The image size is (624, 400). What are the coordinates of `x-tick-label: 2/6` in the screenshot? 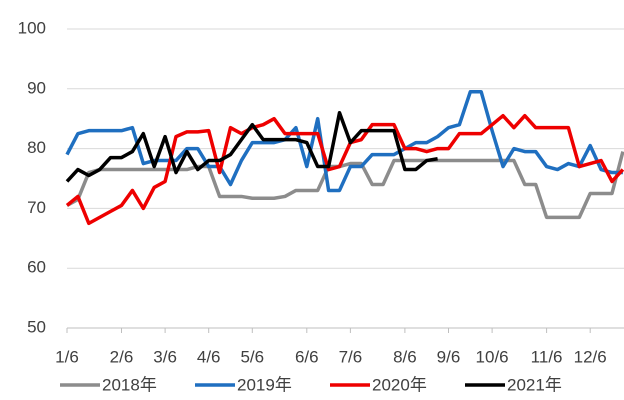 It's located at (122, 356).